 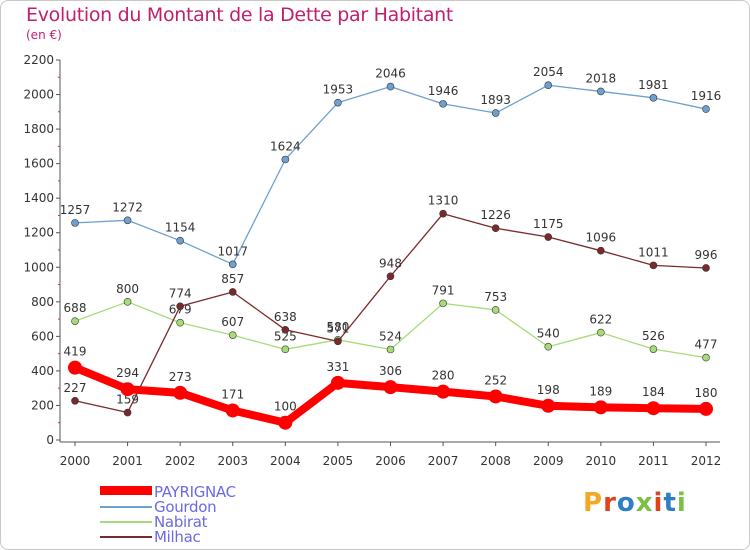 I want to click on y-tick-label: 1400, so click(x=38, y=198).